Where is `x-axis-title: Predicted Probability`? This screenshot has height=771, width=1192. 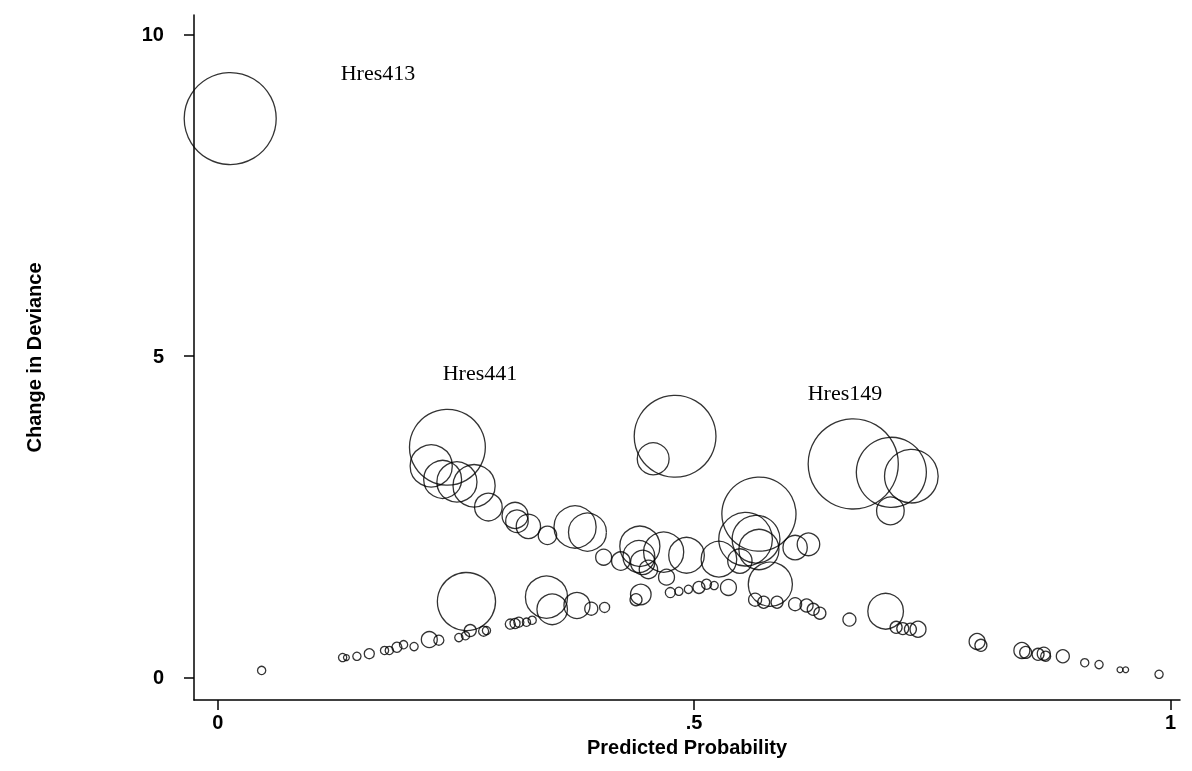
x-axis-title: Predicted Probability is located at coordinates (687, 746).